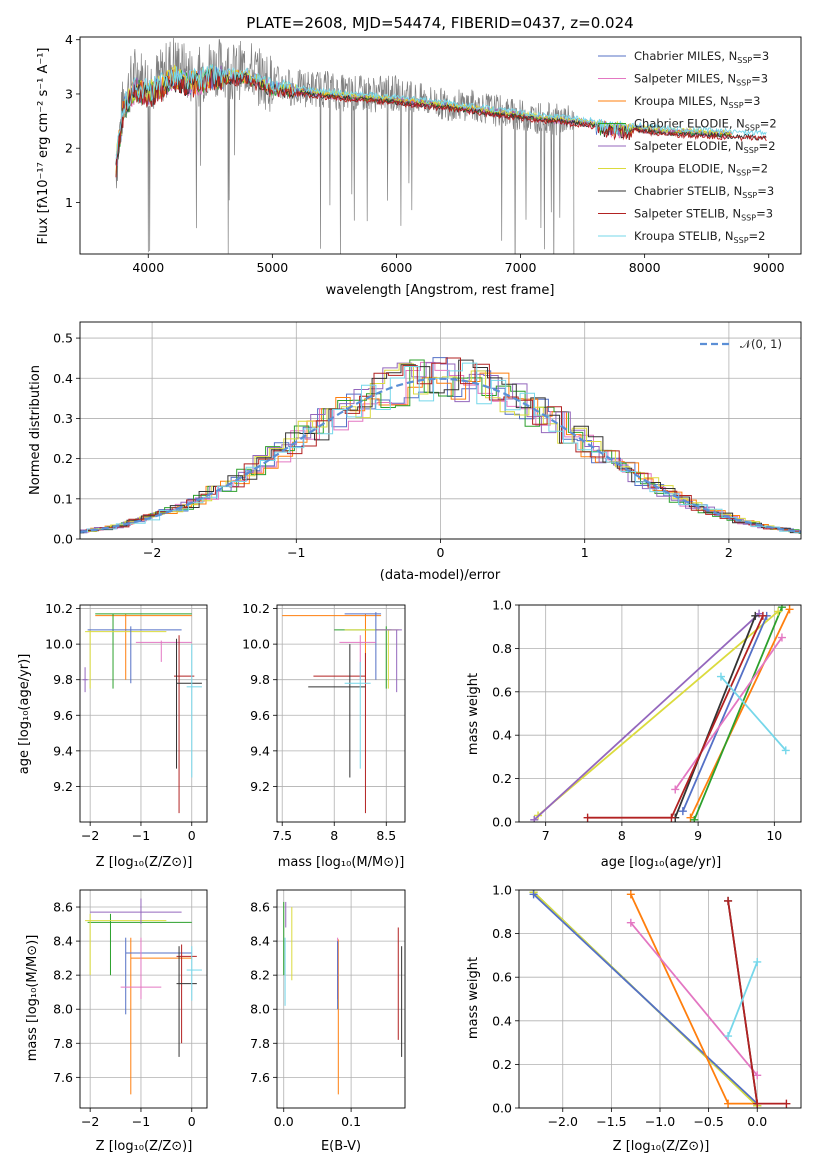 This screenshot has height=1170, width=819. Describe the element at coordinates (386, 835) in the screenshot. I see `mass-age-xtick-label: 8.5` at that location.